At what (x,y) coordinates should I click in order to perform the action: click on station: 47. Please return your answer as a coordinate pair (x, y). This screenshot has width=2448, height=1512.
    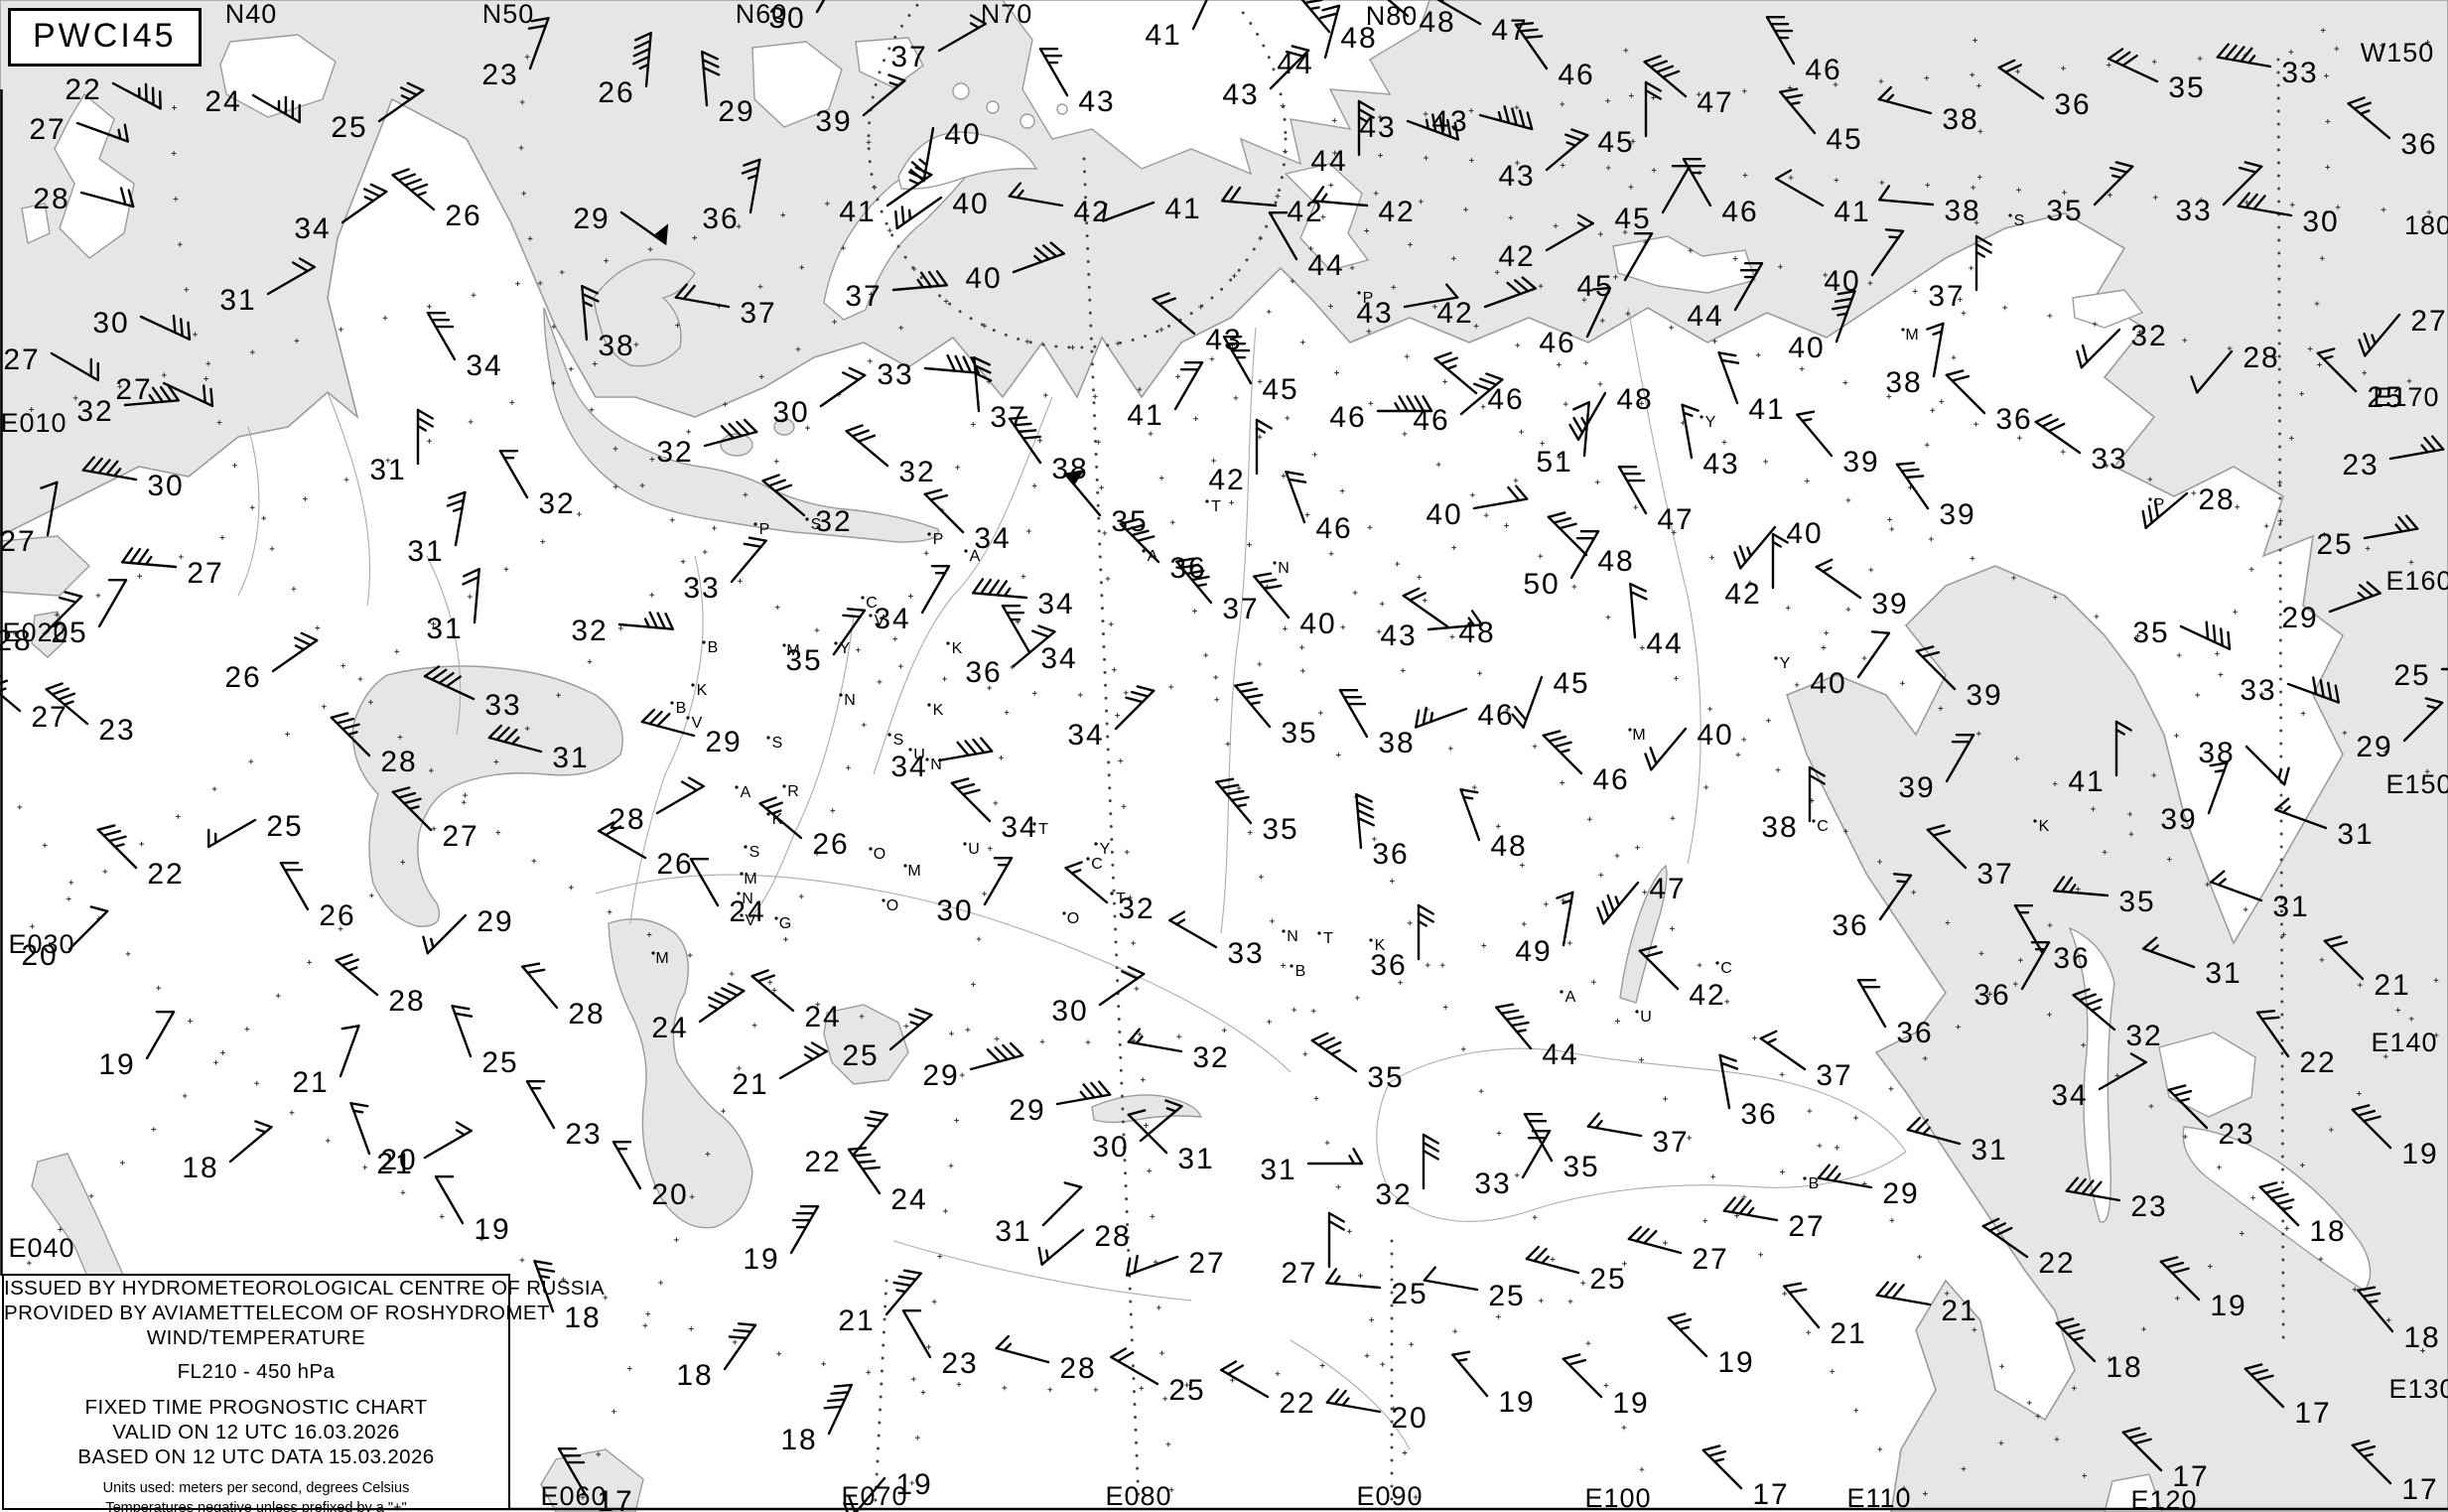
    Looking at the image, I should click on (1687, 87).